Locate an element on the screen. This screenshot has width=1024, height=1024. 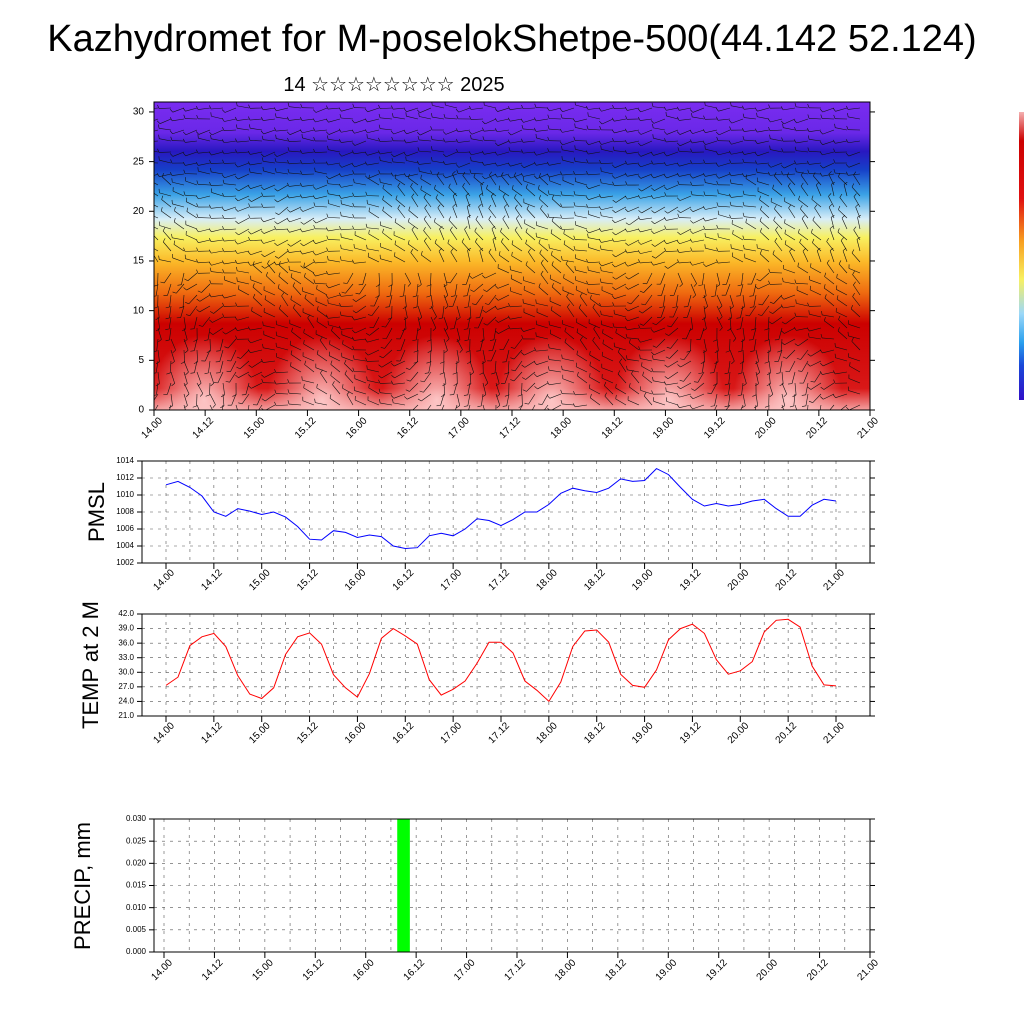
x-tick-label: 15.12 is located at coordinates (306, 428).